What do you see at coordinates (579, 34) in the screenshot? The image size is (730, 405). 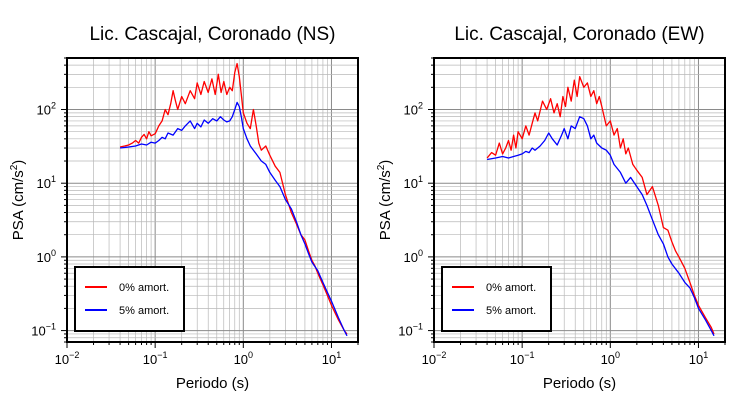 I see `chart-title: Lic. Cascajal, Coronado (EW)` at bounding box center [579, 34].